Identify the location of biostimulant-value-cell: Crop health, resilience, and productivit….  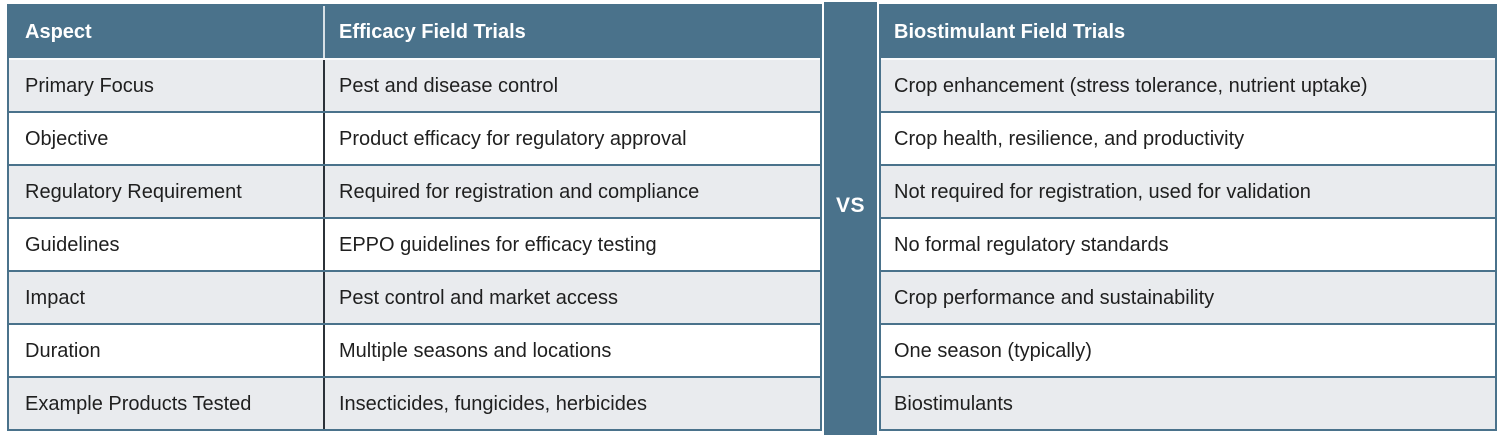
(1069, 138).